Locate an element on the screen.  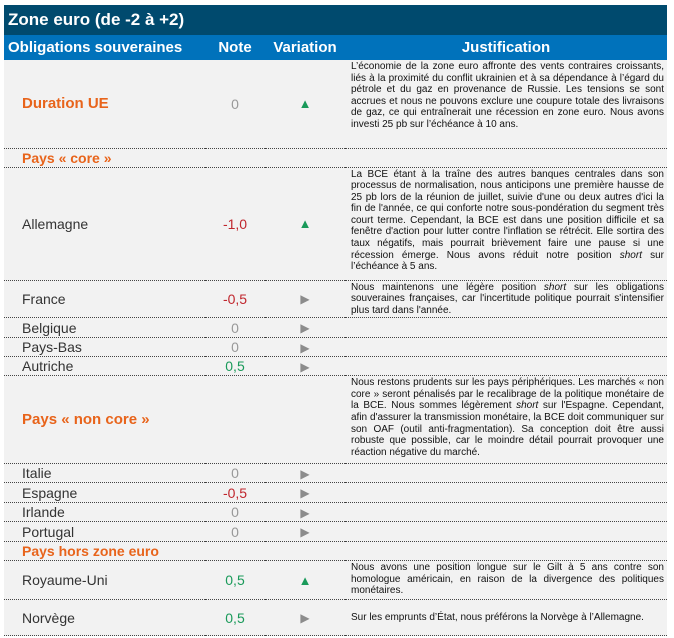
row-name: Norvège is located at coordinates (104, 618).